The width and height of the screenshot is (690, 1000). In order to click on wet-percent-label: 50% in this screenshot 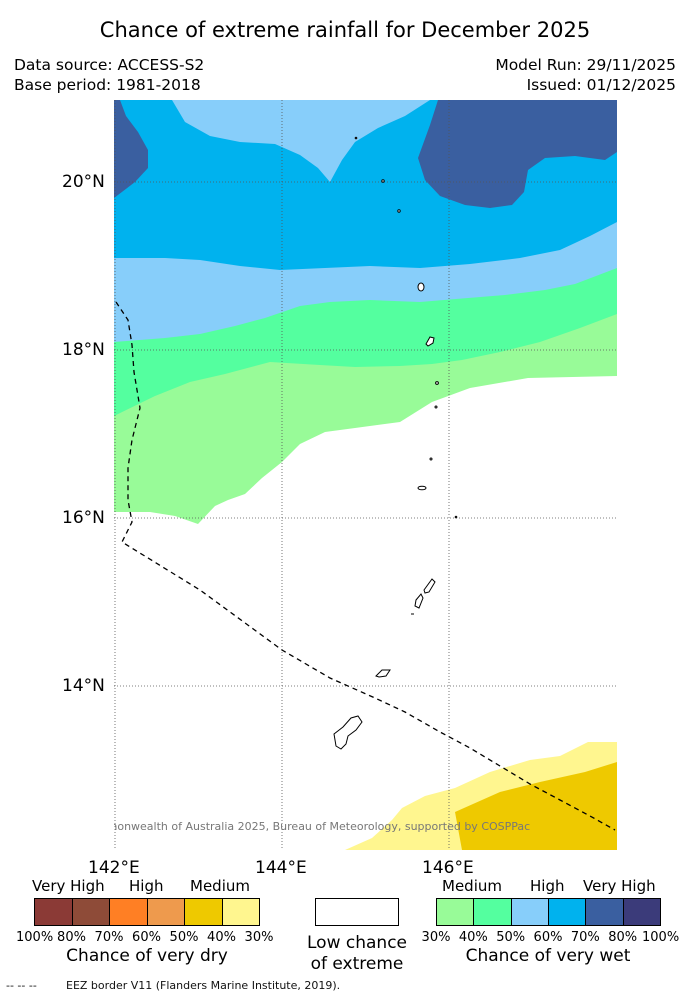, I will do `click(511, 937)`.